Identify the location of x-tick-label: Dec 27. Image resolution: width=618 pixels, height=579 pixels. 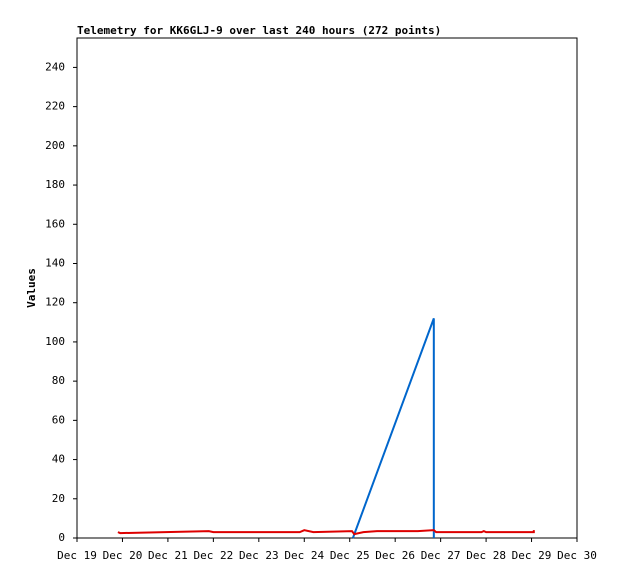
(441, 555).